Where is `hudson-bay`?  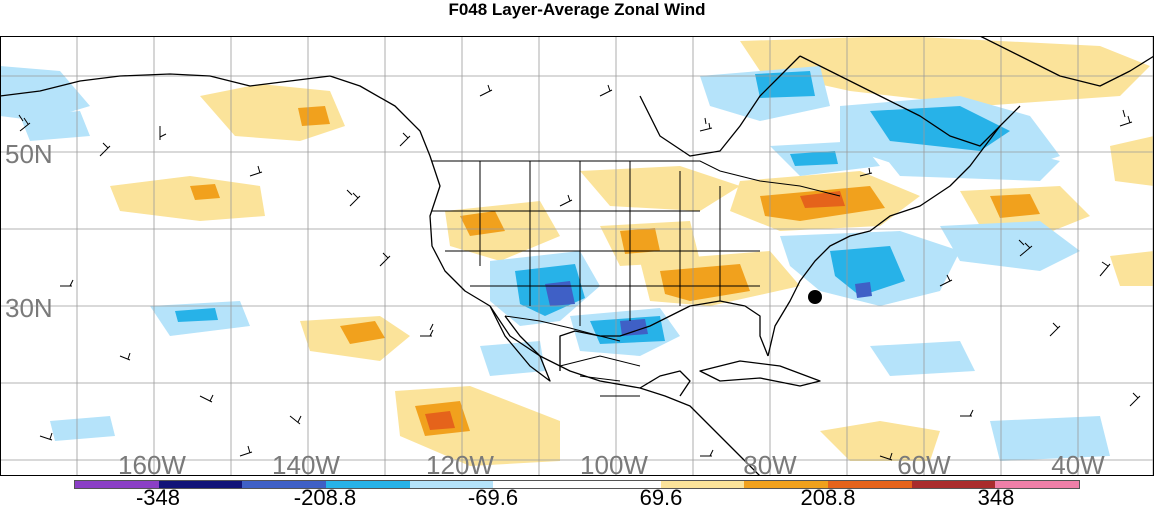
hudson-bay is located at coordinates (720, 106).